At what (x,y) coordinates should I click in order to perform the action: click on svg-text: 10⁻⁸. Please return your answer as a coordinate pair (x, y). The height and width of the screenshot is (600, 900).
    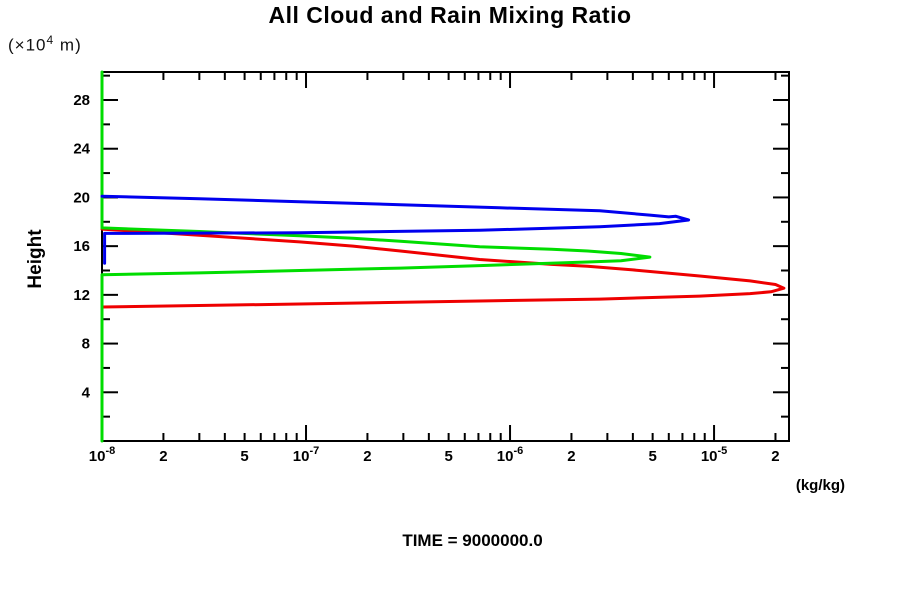
    Looking at the image, I should click on (102, 455).